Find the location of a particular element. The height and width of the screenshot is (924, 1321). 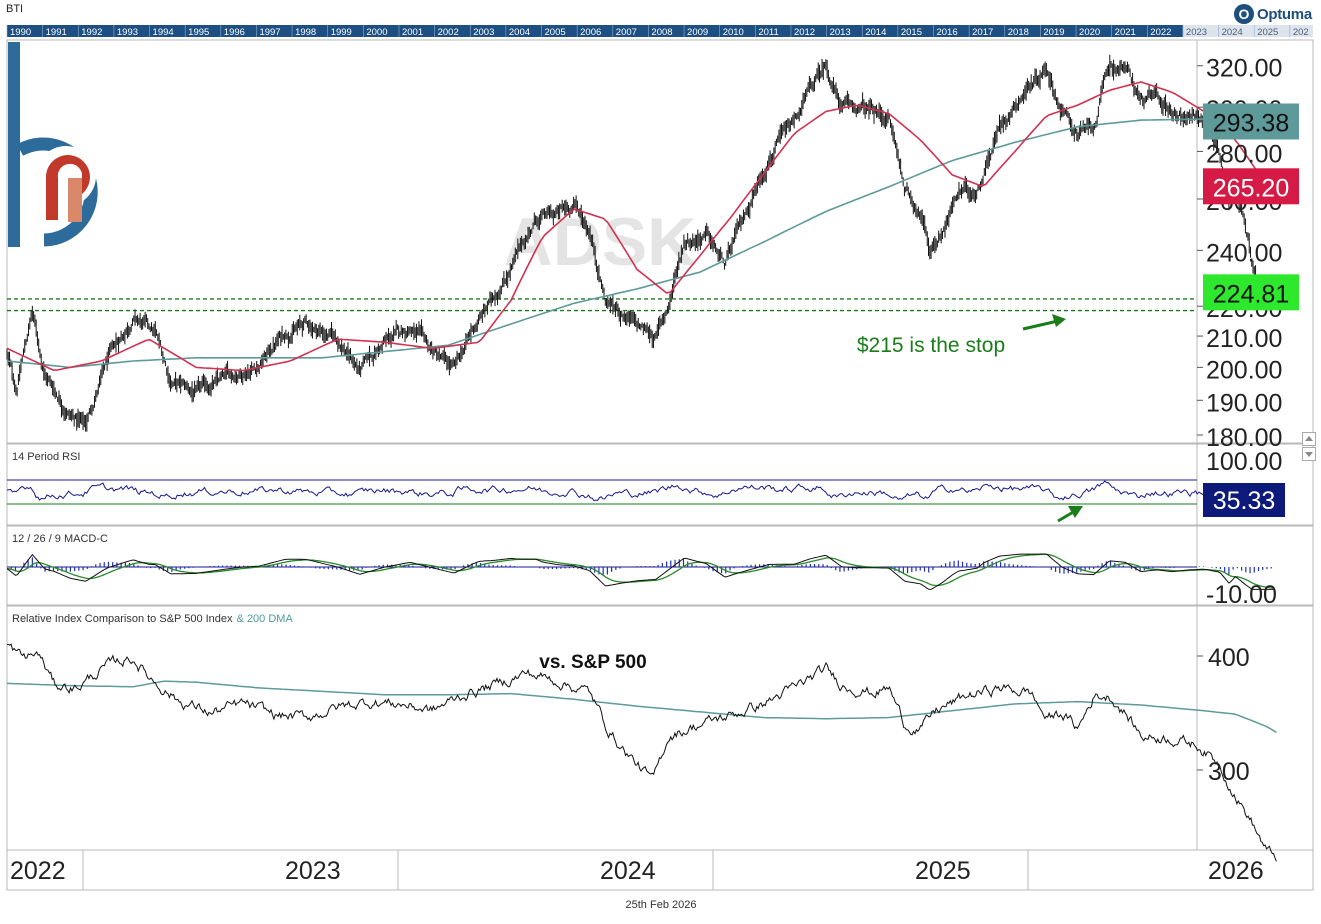

year-strip-item: 2004 is located at coordinates (517, 31).